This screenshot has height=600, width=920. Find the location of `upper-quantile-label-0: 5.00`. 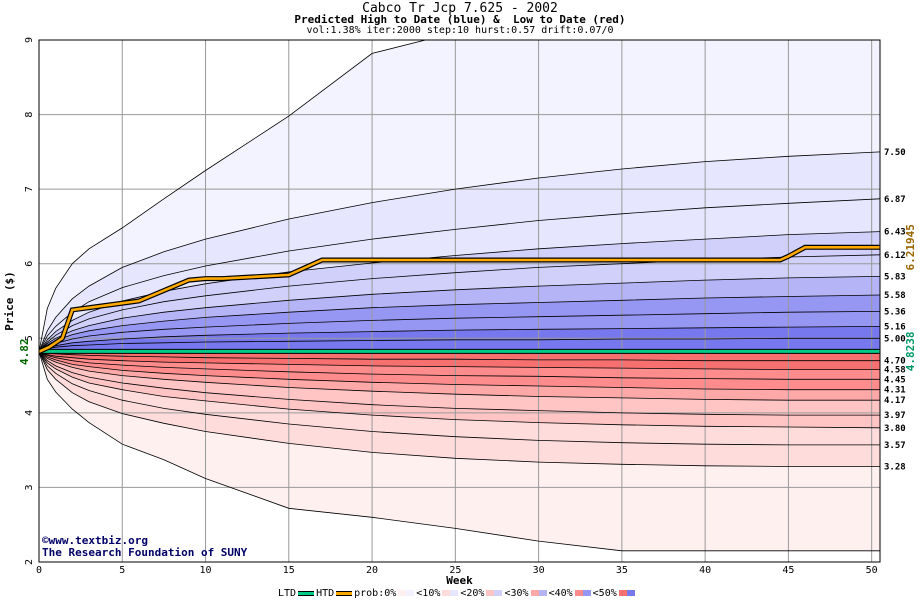

upper-quantile-label-0: 5.00 is located at coordinates (895, 339).